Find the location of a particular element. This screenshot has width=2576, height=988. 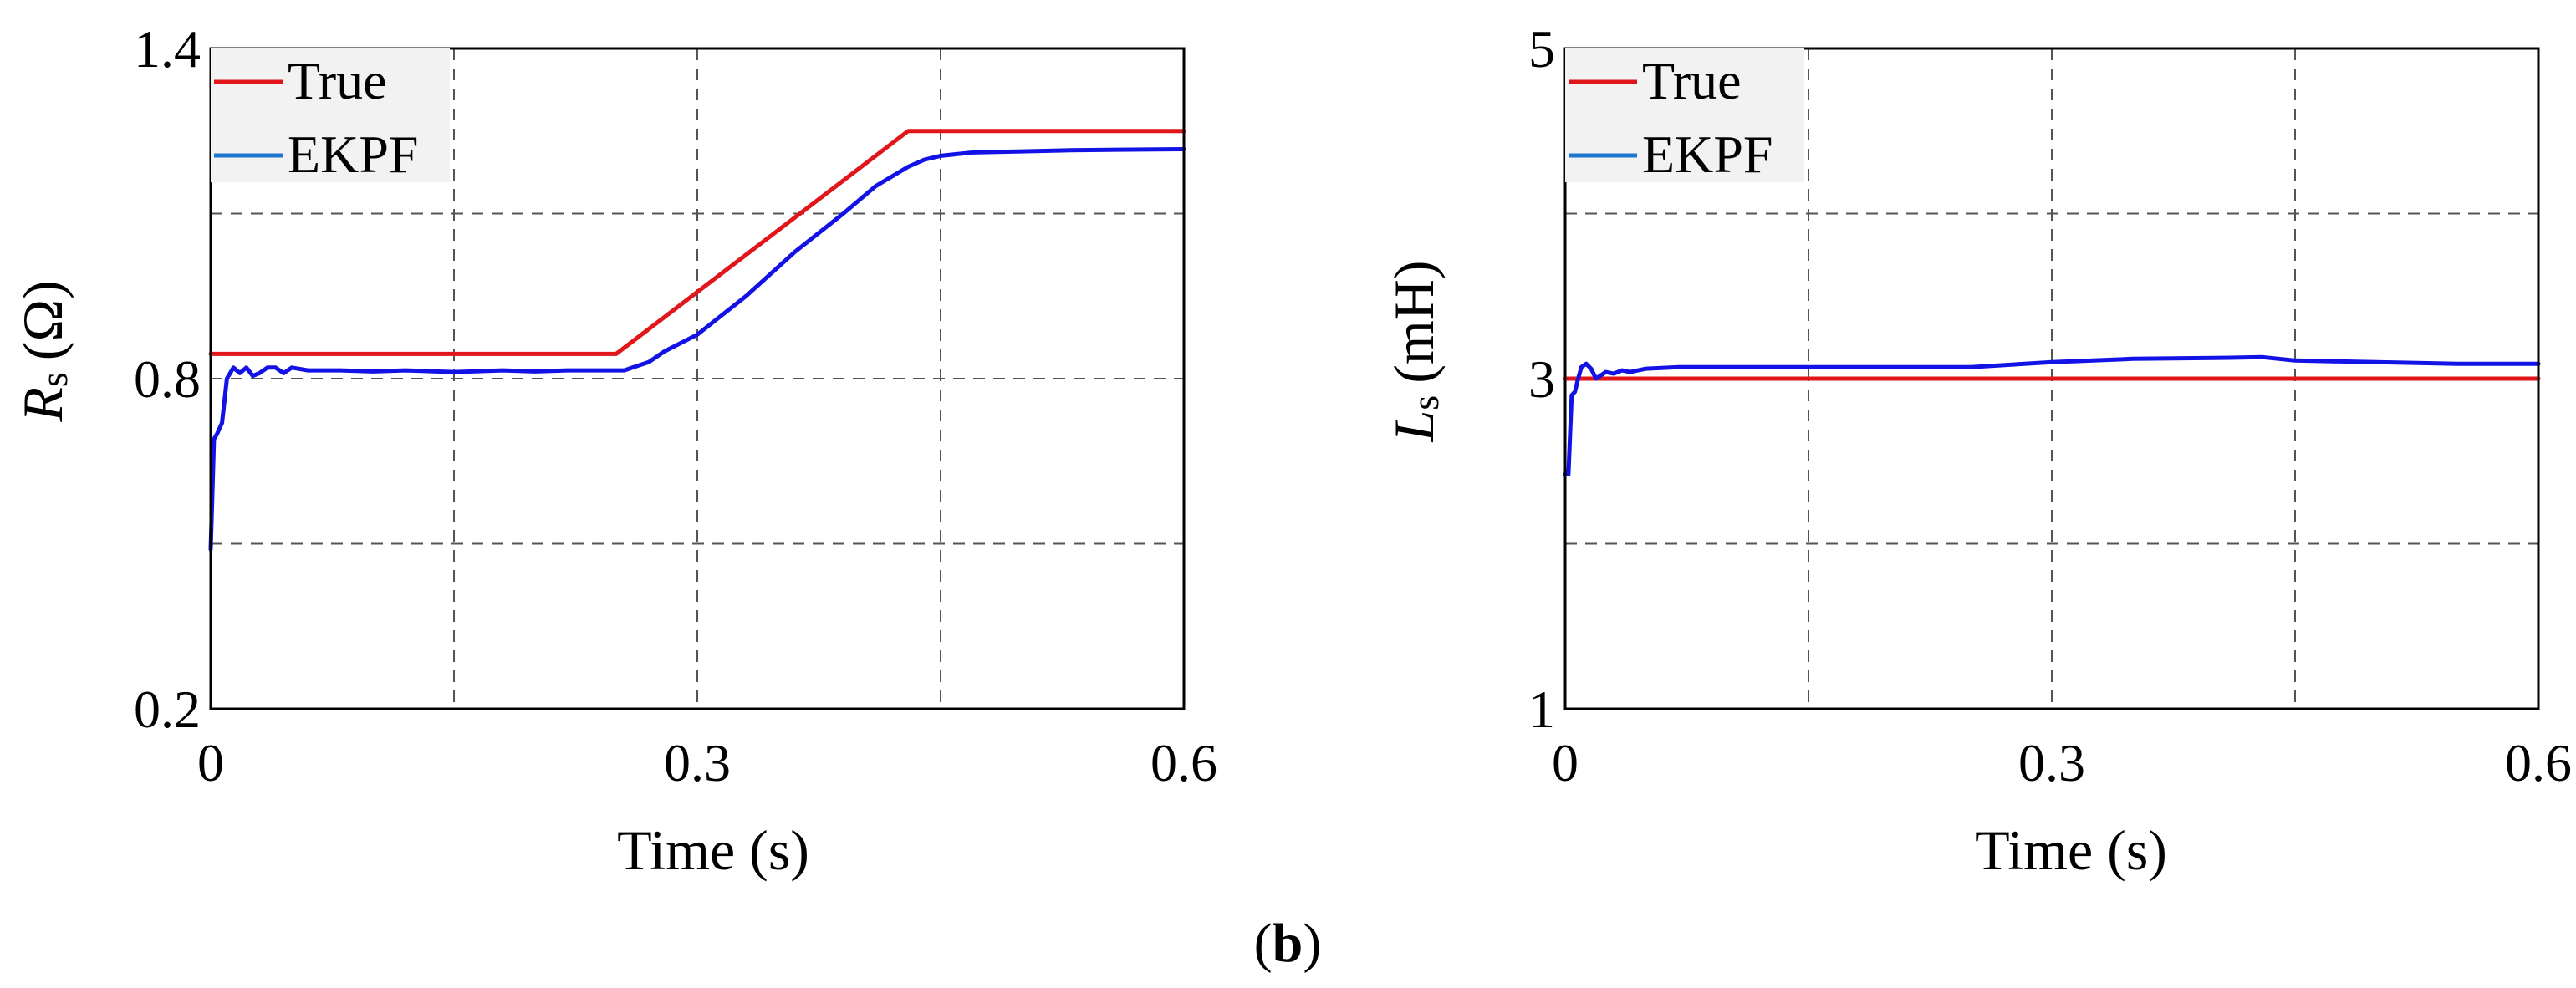

ls-y-tick-label: 3 is located at coordinates (1541, 379).